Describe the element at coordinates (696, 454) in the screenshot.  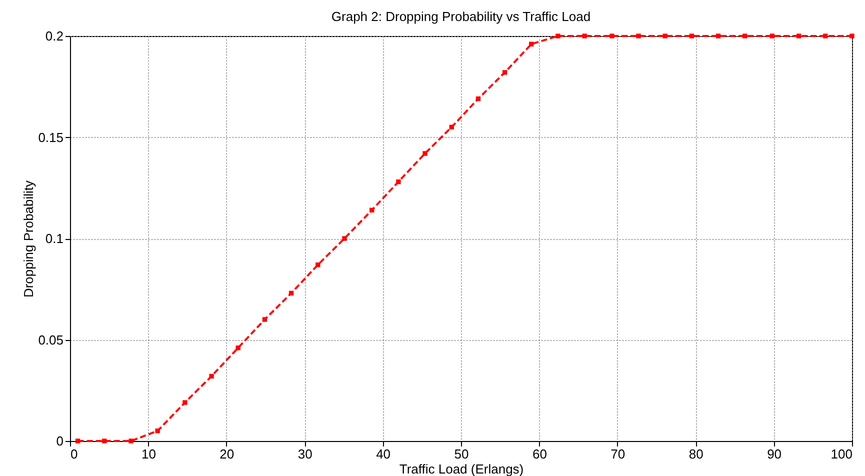
I see `x-tick-label: 80` at that location.